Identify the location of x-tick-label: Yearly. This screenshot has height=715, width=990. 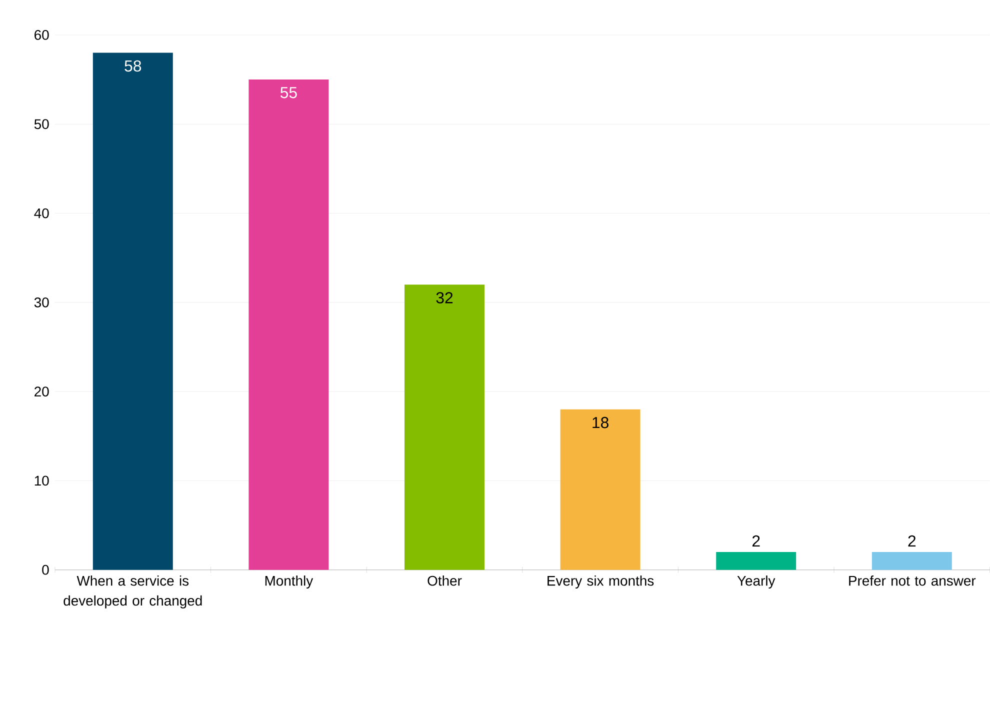
(756, 582).